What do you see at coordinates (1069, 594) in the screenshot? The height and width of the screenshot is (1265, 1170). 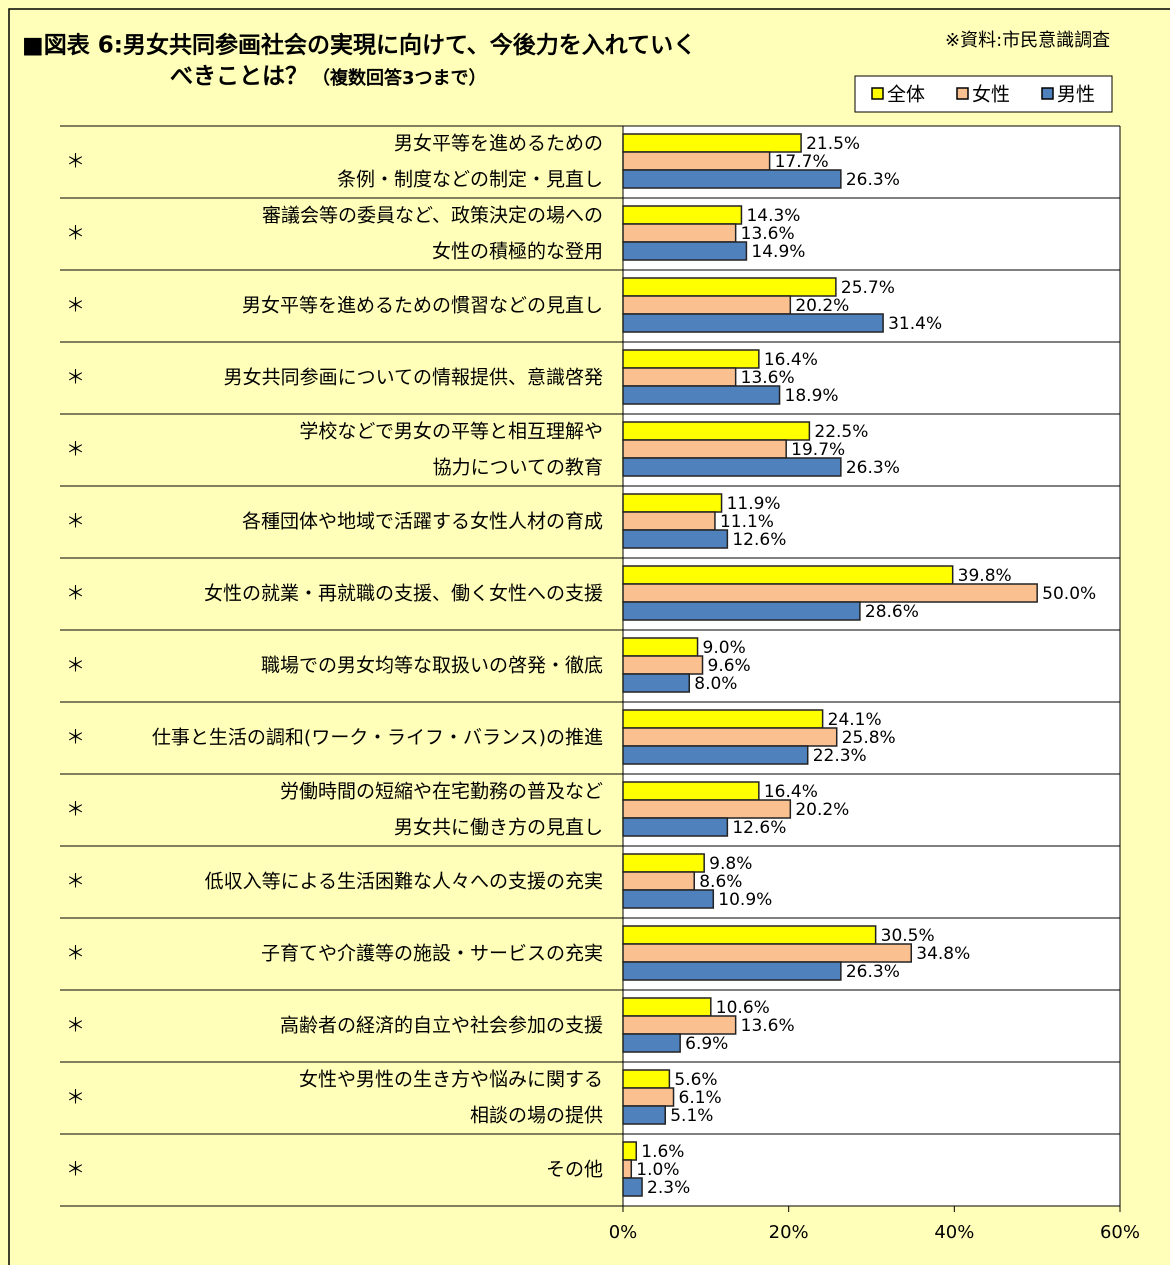 I see `value-label: 50.0%` at bounding box center [1069, 594].